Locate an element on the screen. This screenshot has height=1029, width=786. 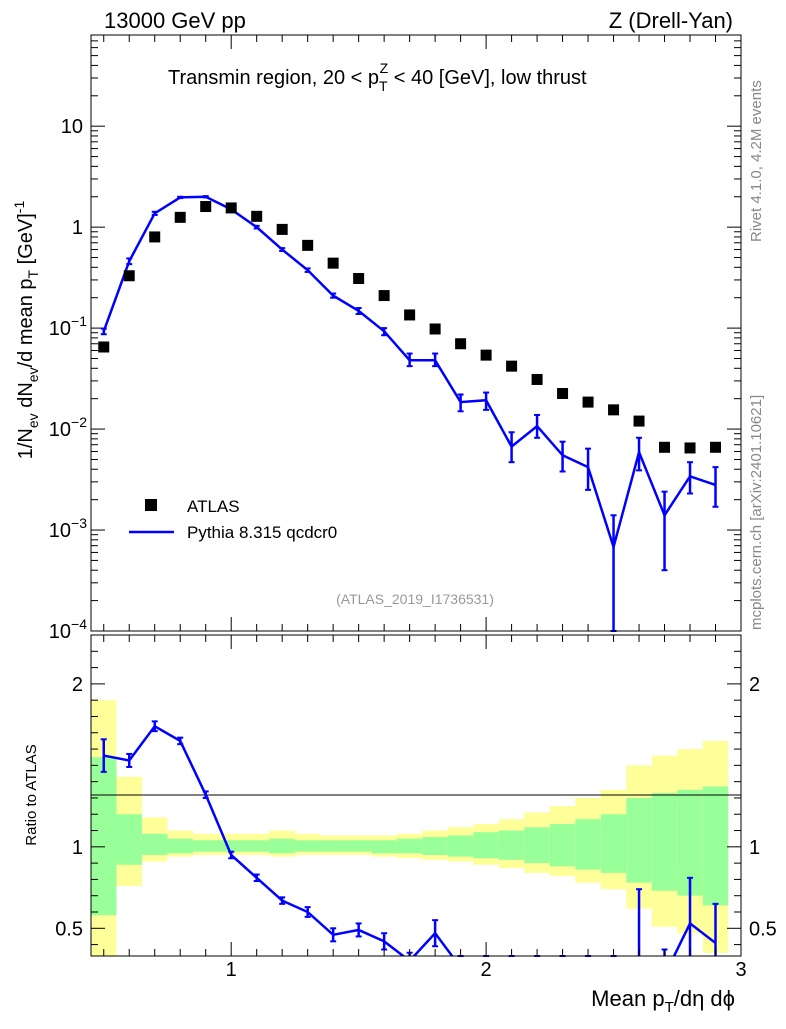
header-left: 13000 GeV pp is located at coordinates (175, 20).